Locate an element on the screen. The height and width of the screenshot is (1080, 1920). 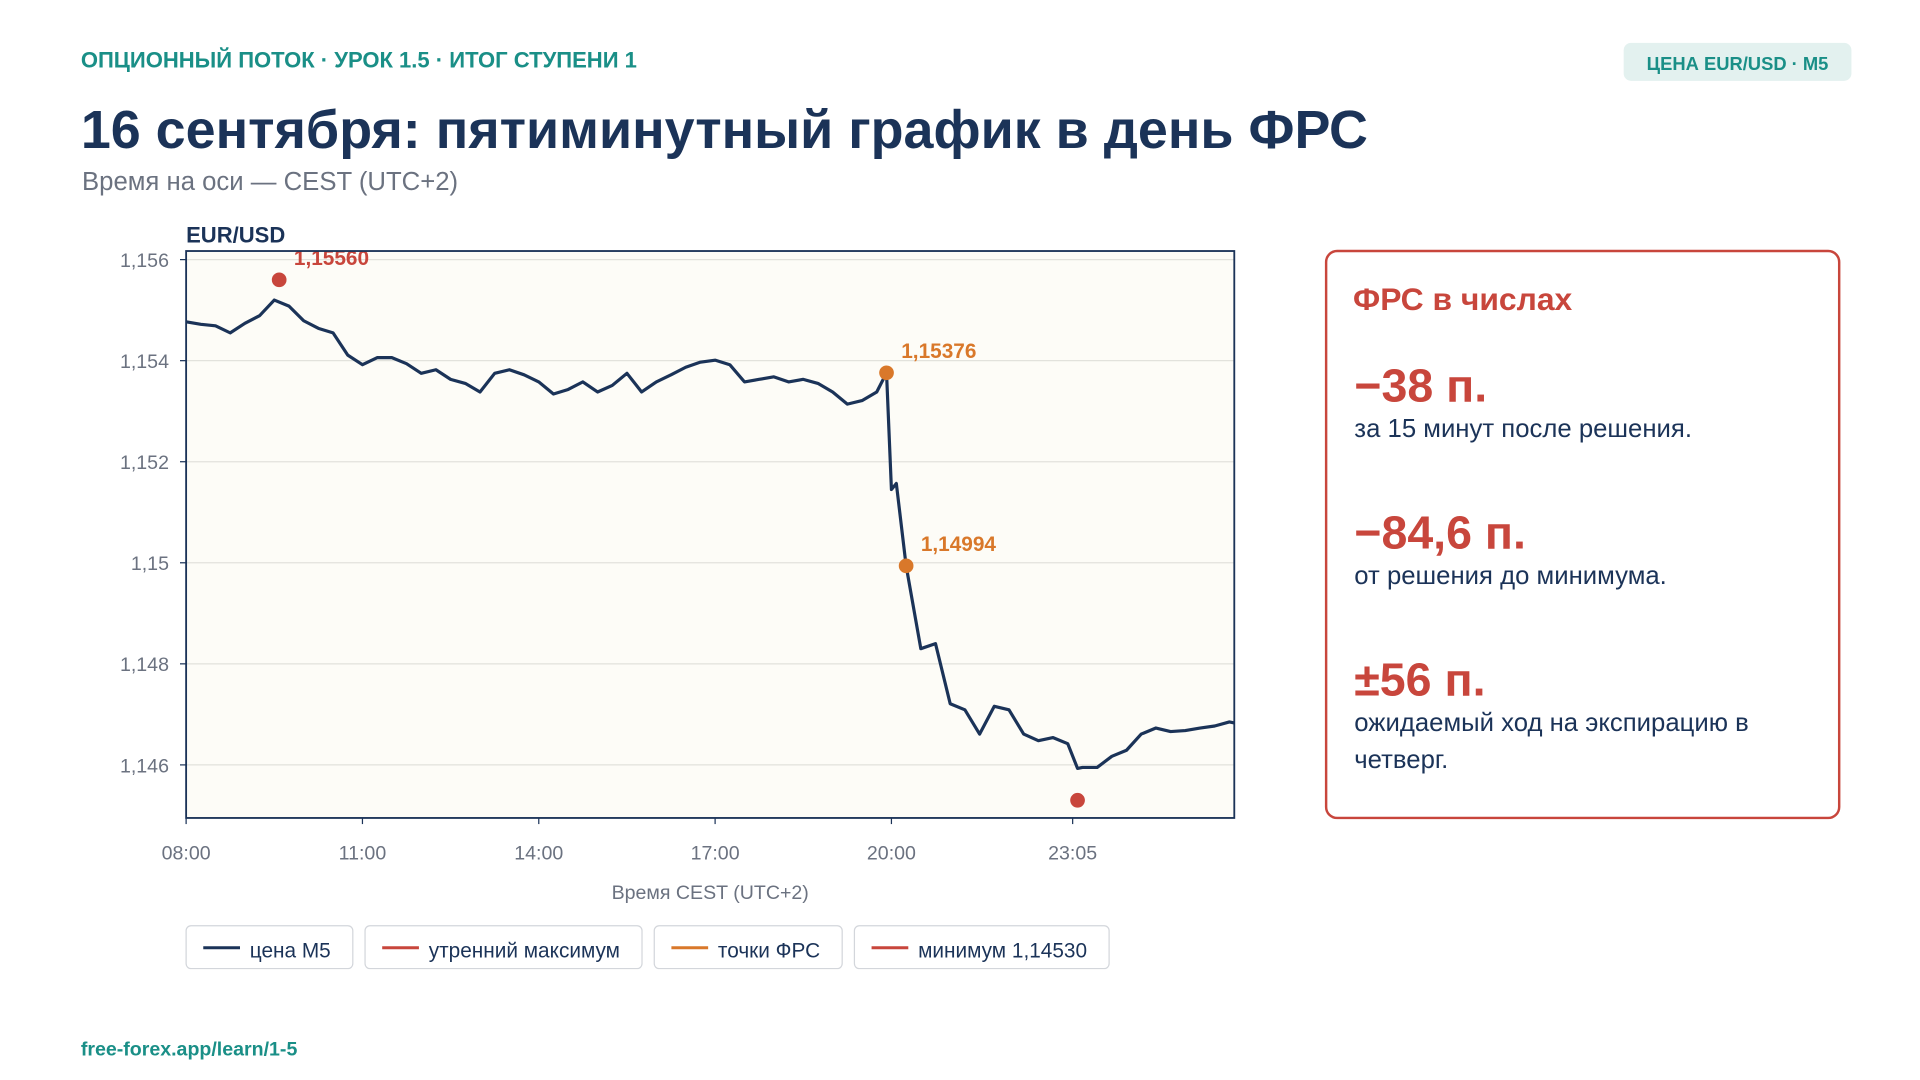
panel is located at coordinates (1582, 534).